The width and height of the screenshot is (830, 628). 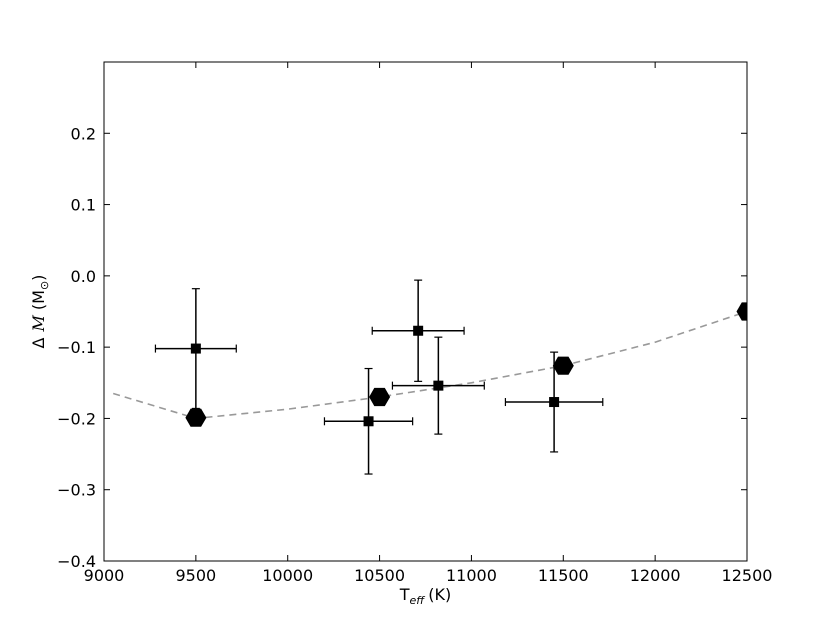 What do you see at coordinates (655, 575) in the screenshot?
I see `x-tick-label: 12000` at bounding box center [655, 575].